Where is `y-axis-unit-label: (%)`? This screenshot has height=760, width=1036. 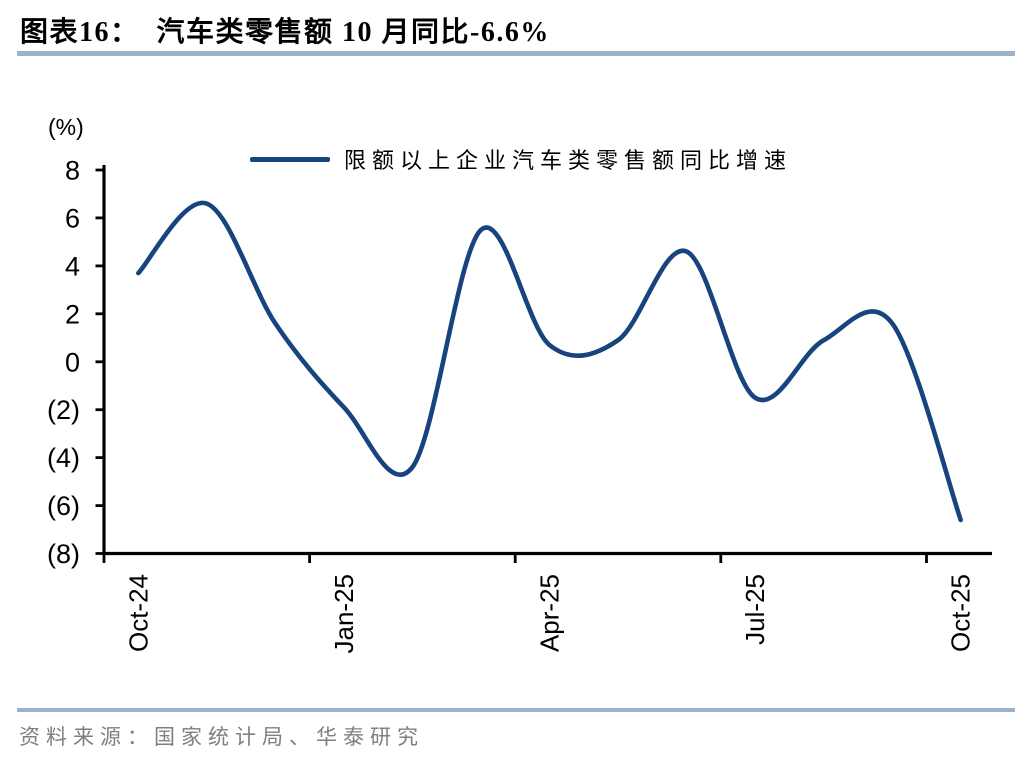
y-axis-unit-label: (%) is located at coordinates (66, 127).